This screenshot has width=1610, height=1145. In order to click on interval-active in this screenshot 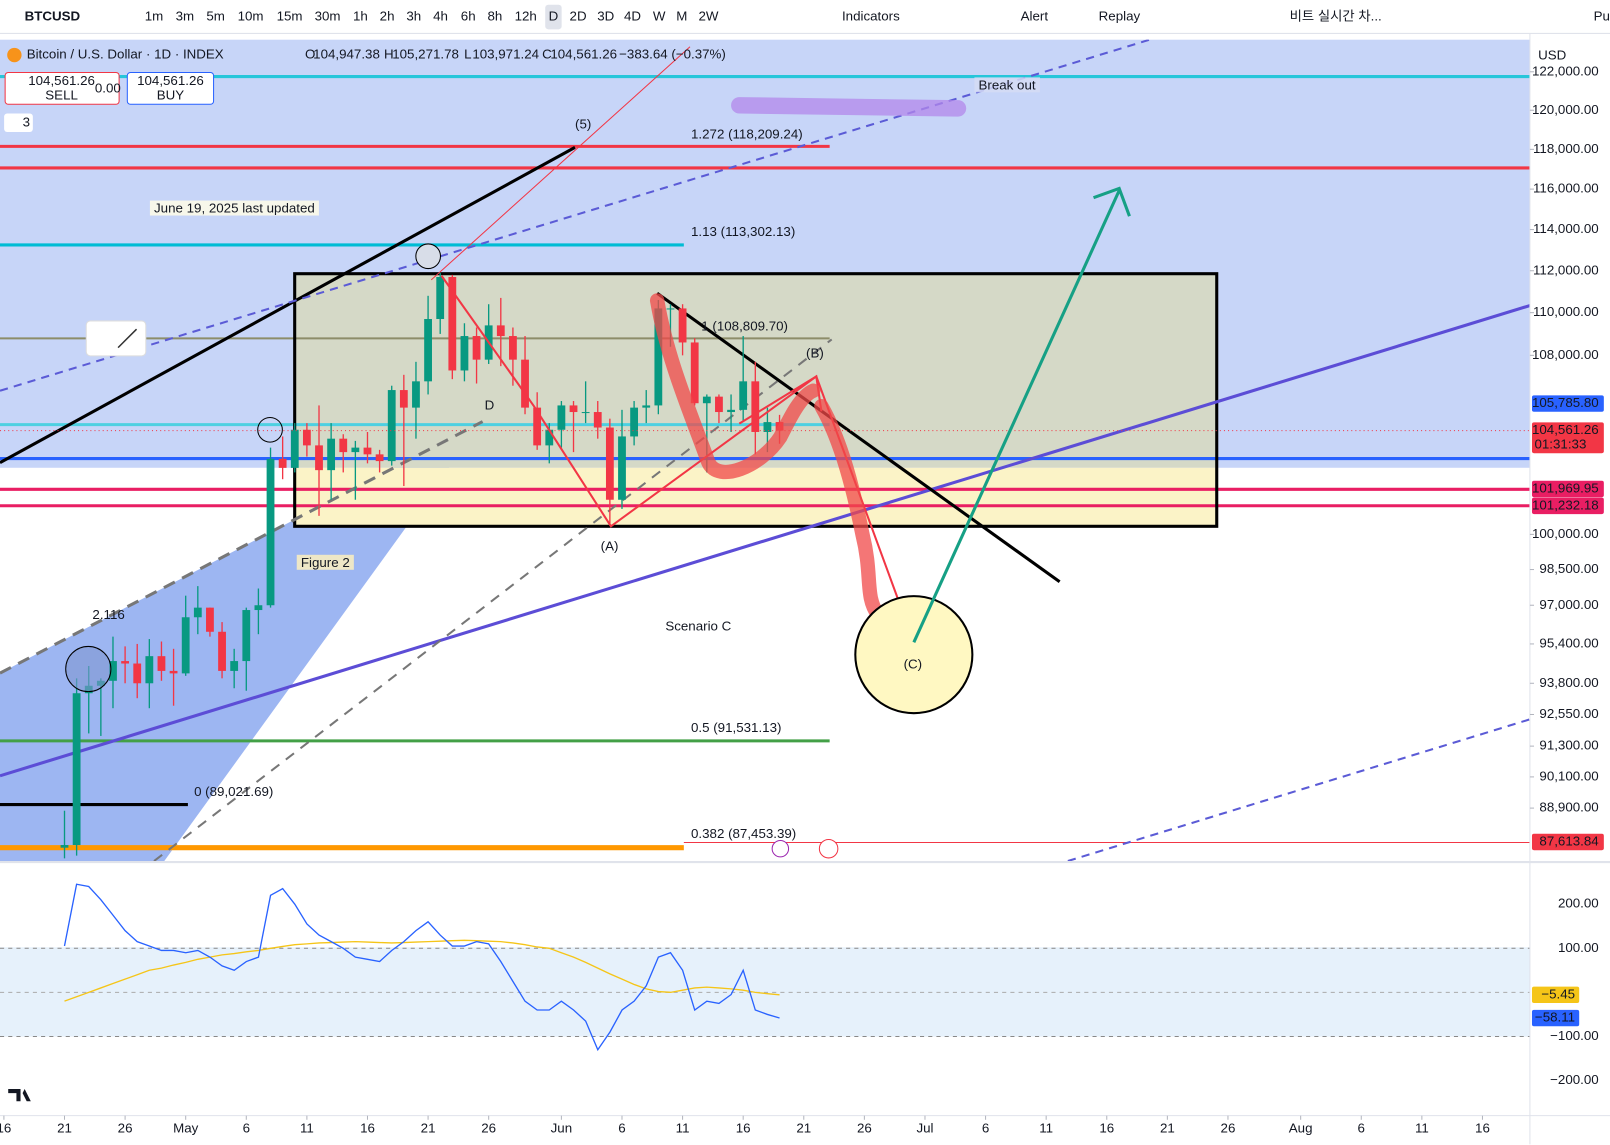, I will do `click(553, 17)`.